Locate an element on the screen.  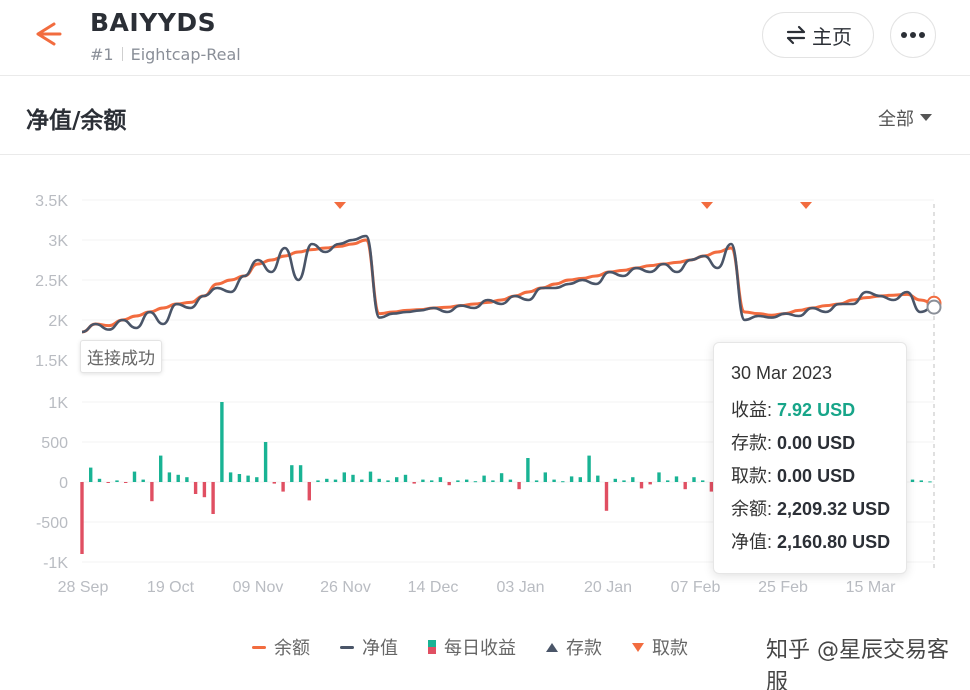
tooltip-withdraw-value: 0.00 USD is located at coordinates (816, 476).